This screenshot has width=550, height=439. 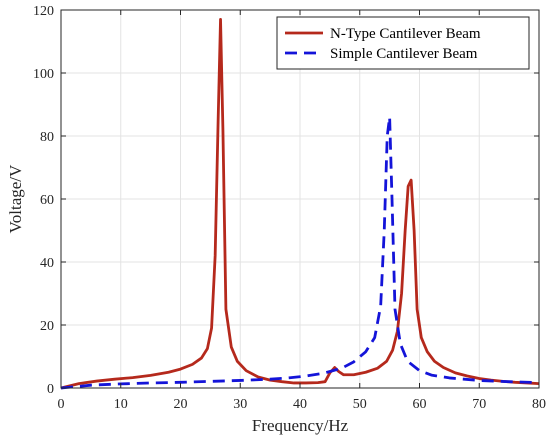 I want to click on x-tick-label: 20, so click(x=181, y=404).